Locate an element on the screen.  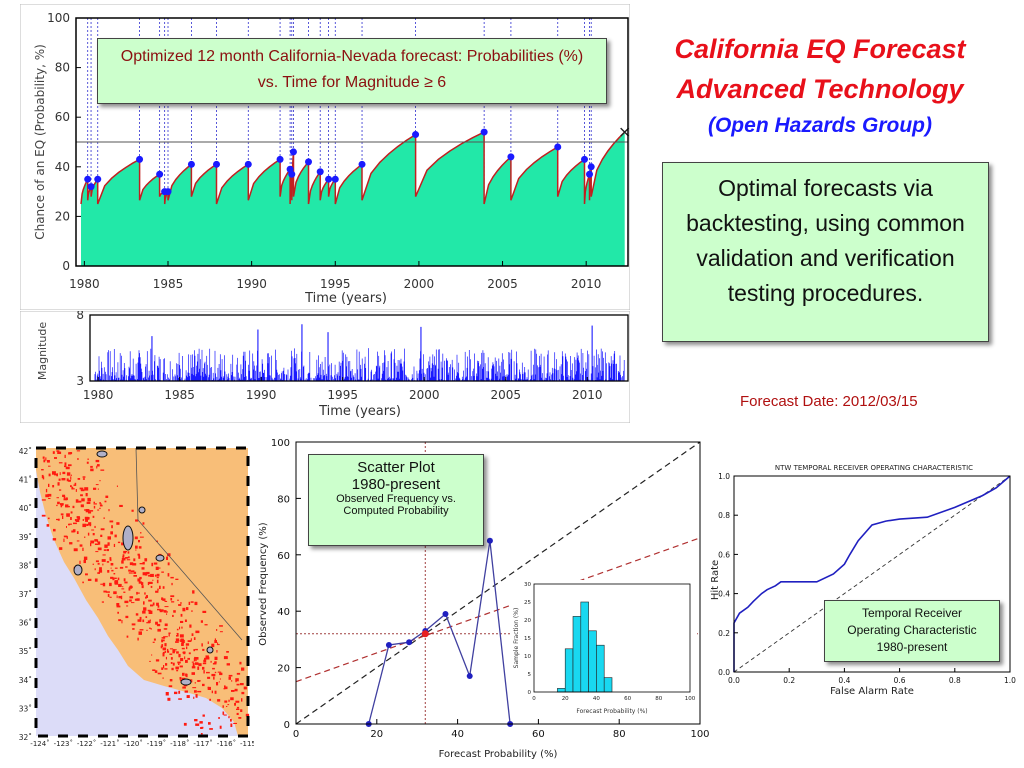
lake-outlines is located at coordinates (143, 568).